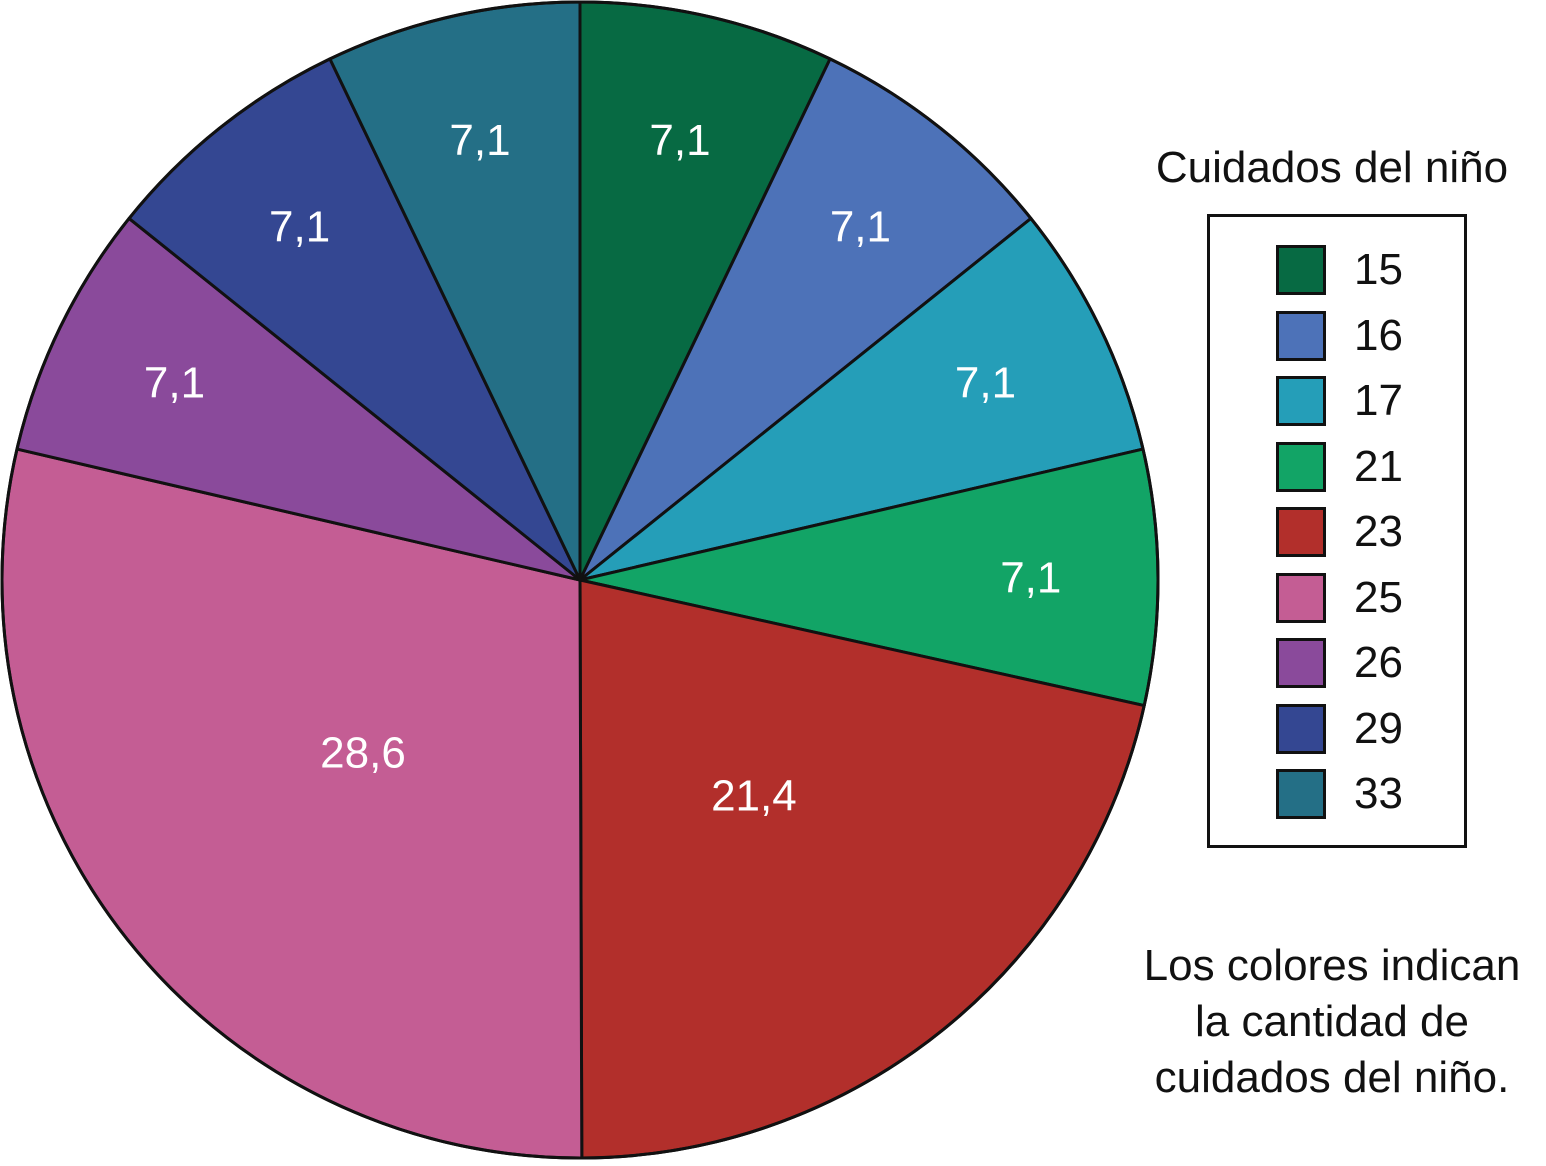 The image size is (1546, 1166). I want to click on legend-item-15: 15, so click(1339, 270).